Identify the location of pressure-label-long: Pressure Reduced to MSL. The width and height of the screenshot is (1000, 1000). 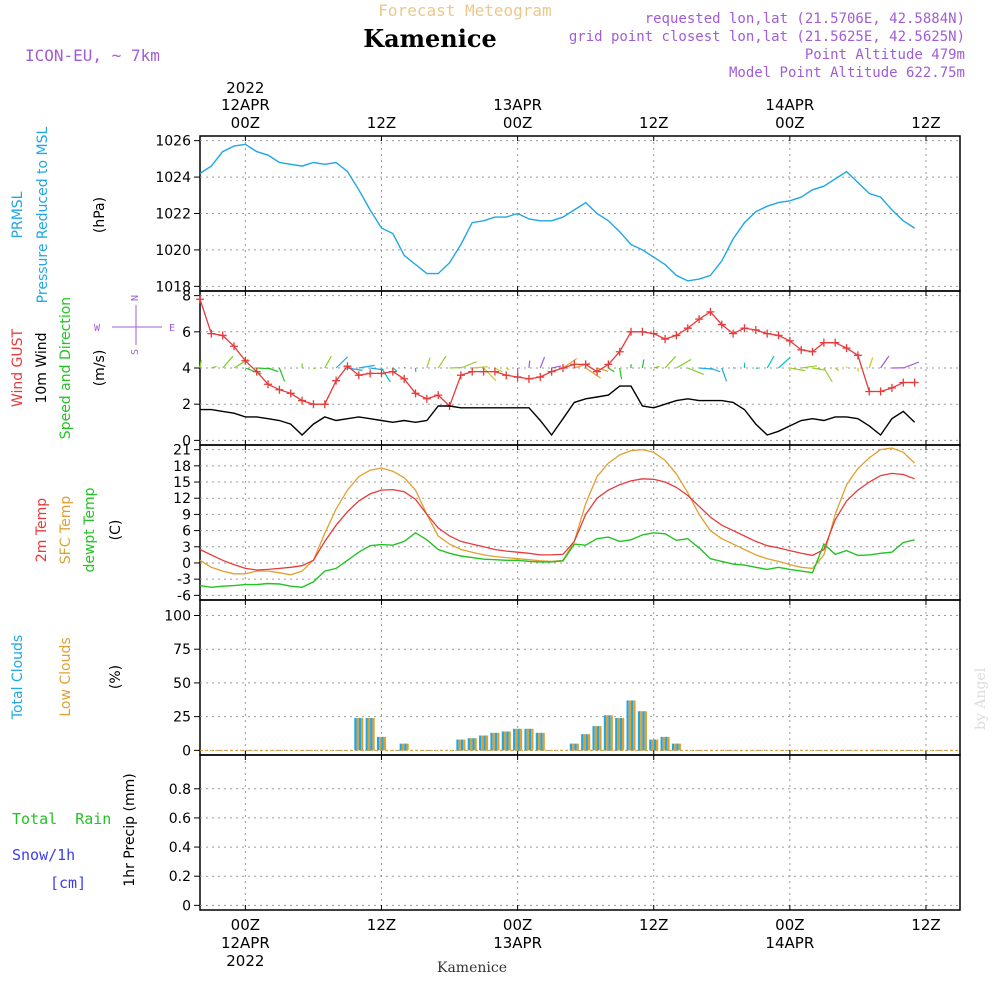
(43, 214).